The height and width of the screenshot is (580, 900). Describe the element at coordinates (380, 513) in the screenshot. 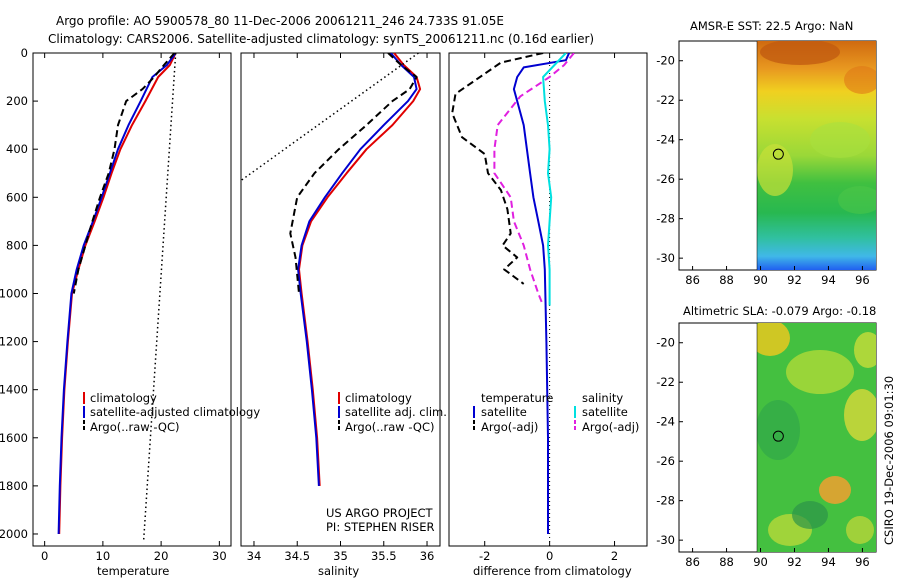

I see `project-credit-line1: US ARGO PROJECT` at that location.